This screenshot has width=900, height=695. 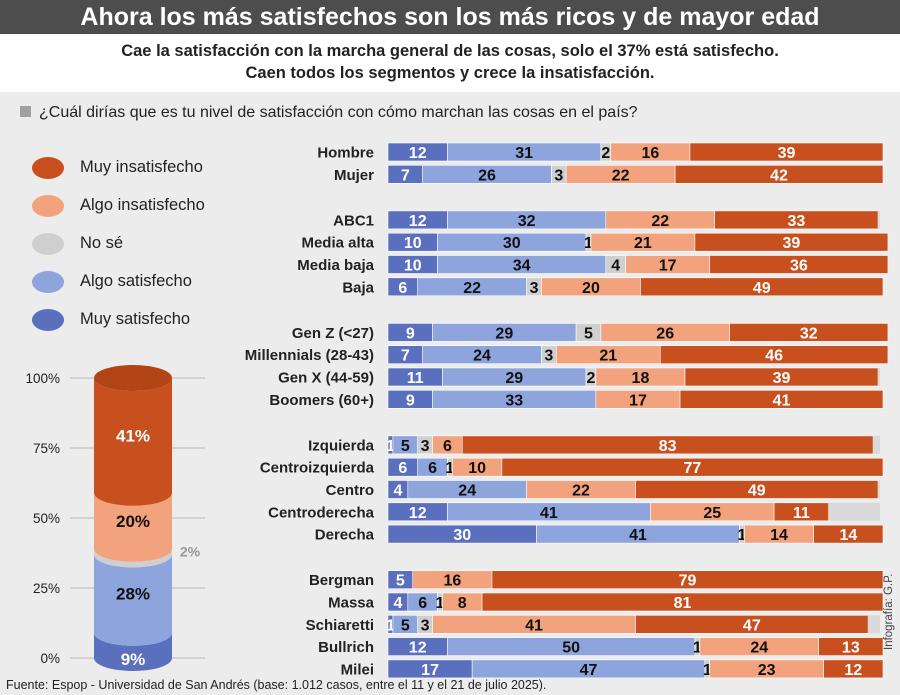 I want to click on bar-value-label: 31, so click(x=524, y=153).